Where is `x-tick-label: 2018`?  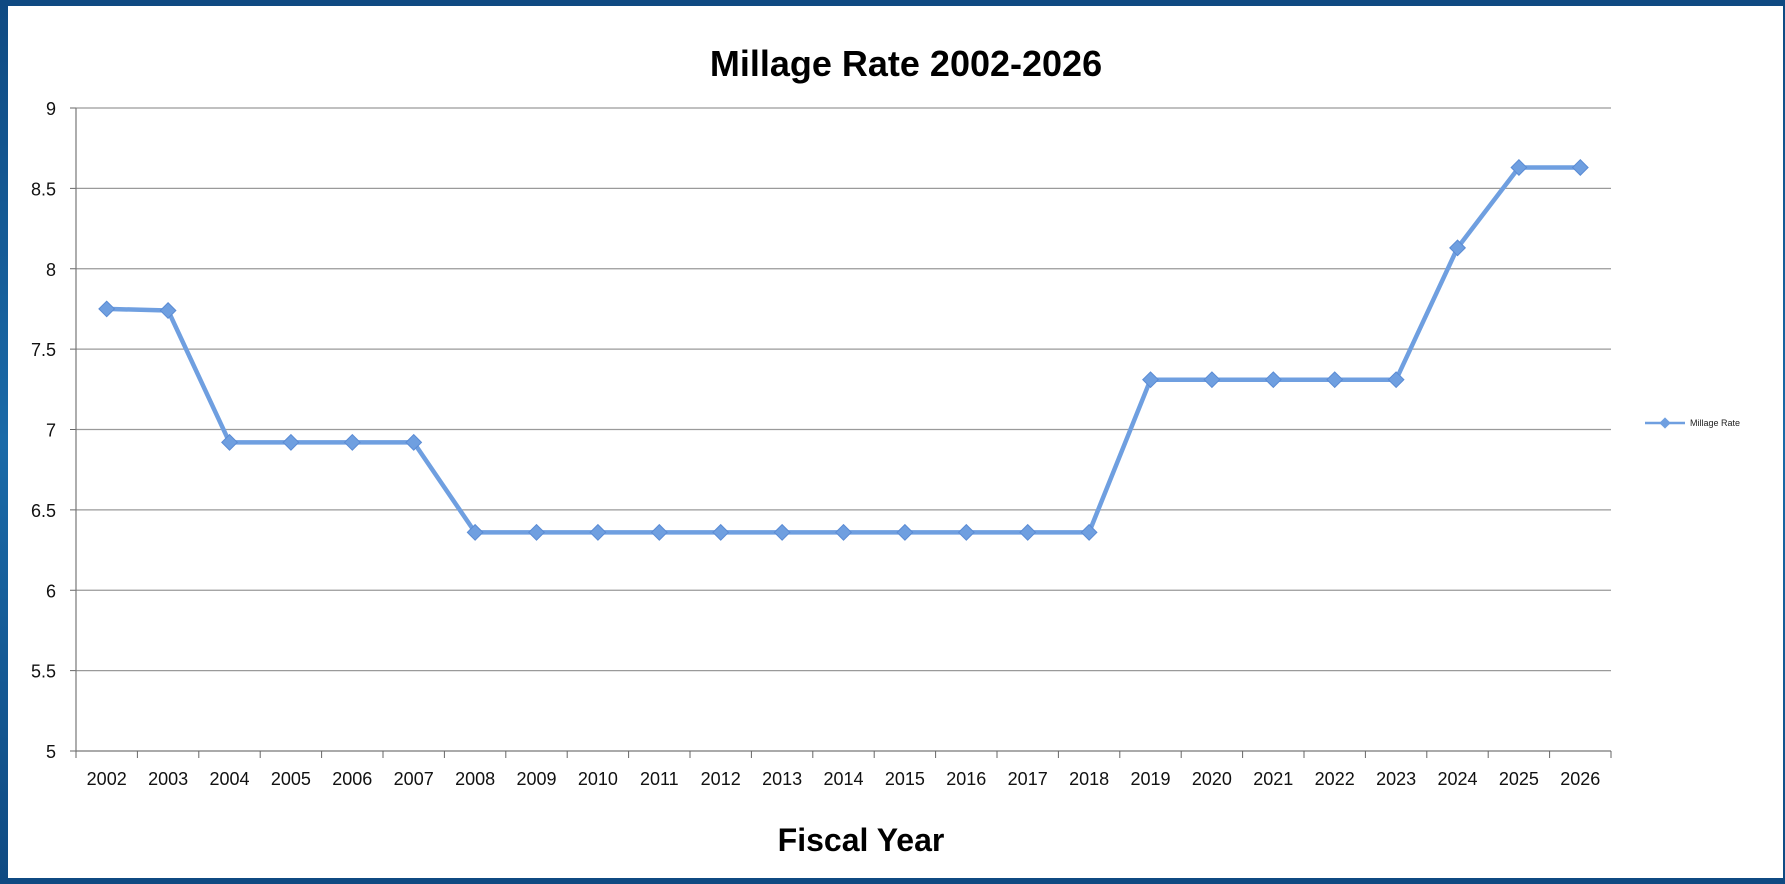
x-tick-label: 2018 is located at coordinates (1089, 779).